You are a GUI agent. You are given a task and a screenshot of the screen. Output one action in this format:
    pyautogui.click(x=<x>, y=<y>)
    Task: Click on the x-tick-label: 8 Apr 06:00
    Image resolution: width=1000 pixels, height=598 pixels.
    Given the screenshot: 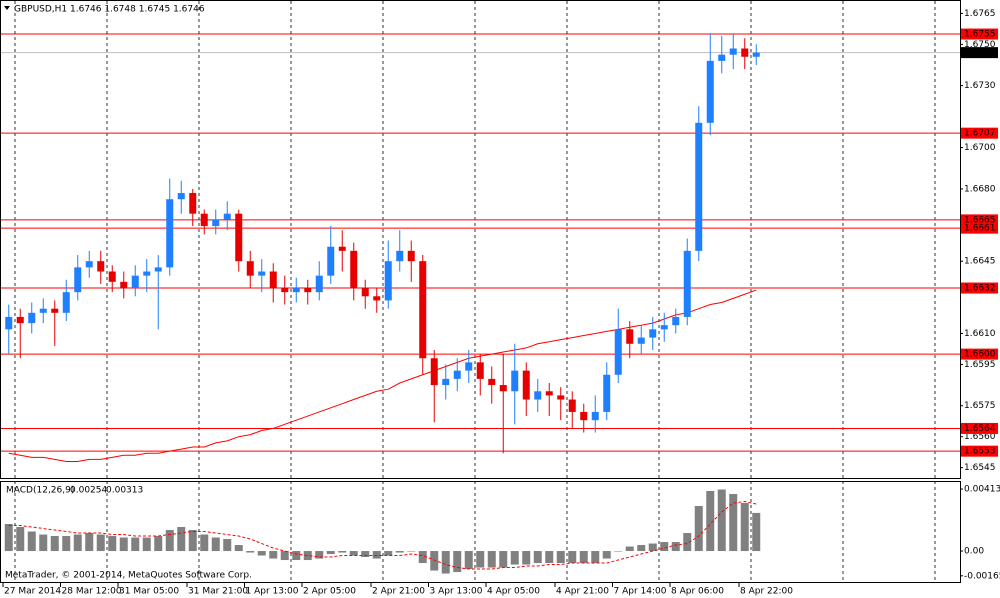 What is the action you would take?
    pyautogui.click(x=697, y=592)
    